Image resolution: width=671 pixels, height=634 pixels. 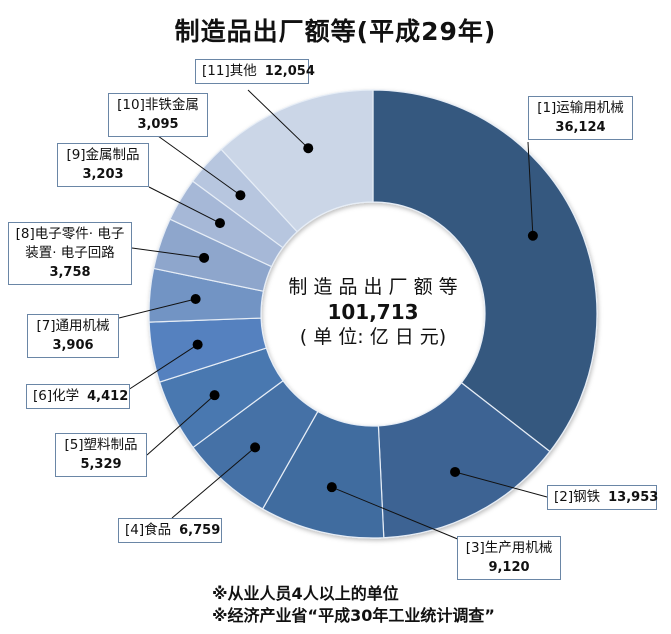 I want to click on label-name: [11]其他, so click(x=229, y=71).